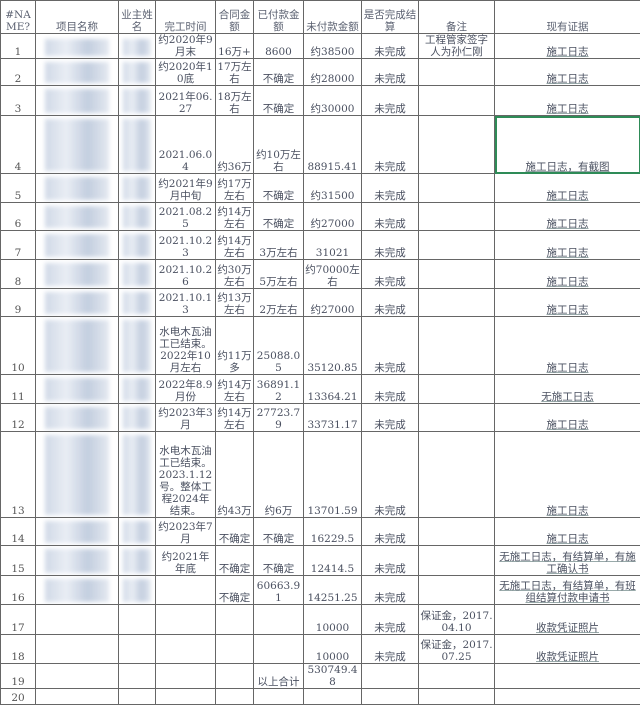 Image resolution: width=640 pixels, height=705 pixels. Describe the element at coordinates (279, 418) in the screenshot. I see `cell-paid-amount: 27723.79` at that location.